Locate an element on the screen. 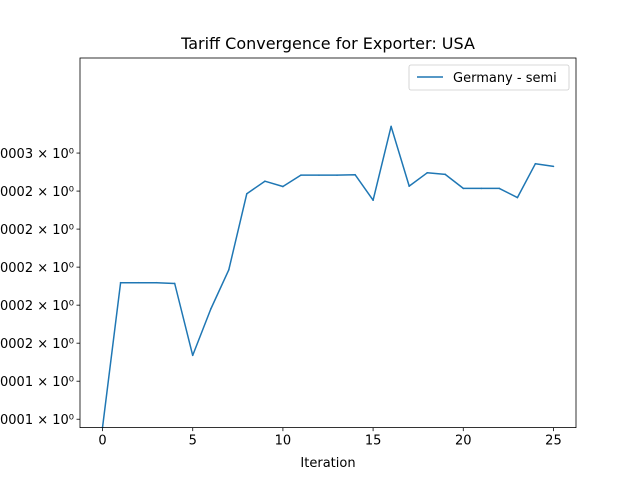 The image size is (640, 480). x-tick-label: 15 is located at coordinates (373, 441).